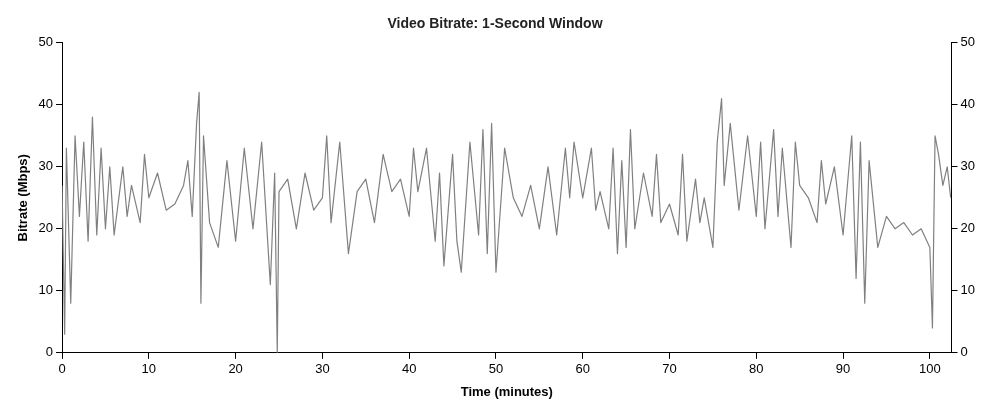 The width and height of the screenshot is (1004, 420). What do you see at coordinates (968, 166) in the screenshot?
I see `y2-tick-label: 30` at bounding box center [968, 166].